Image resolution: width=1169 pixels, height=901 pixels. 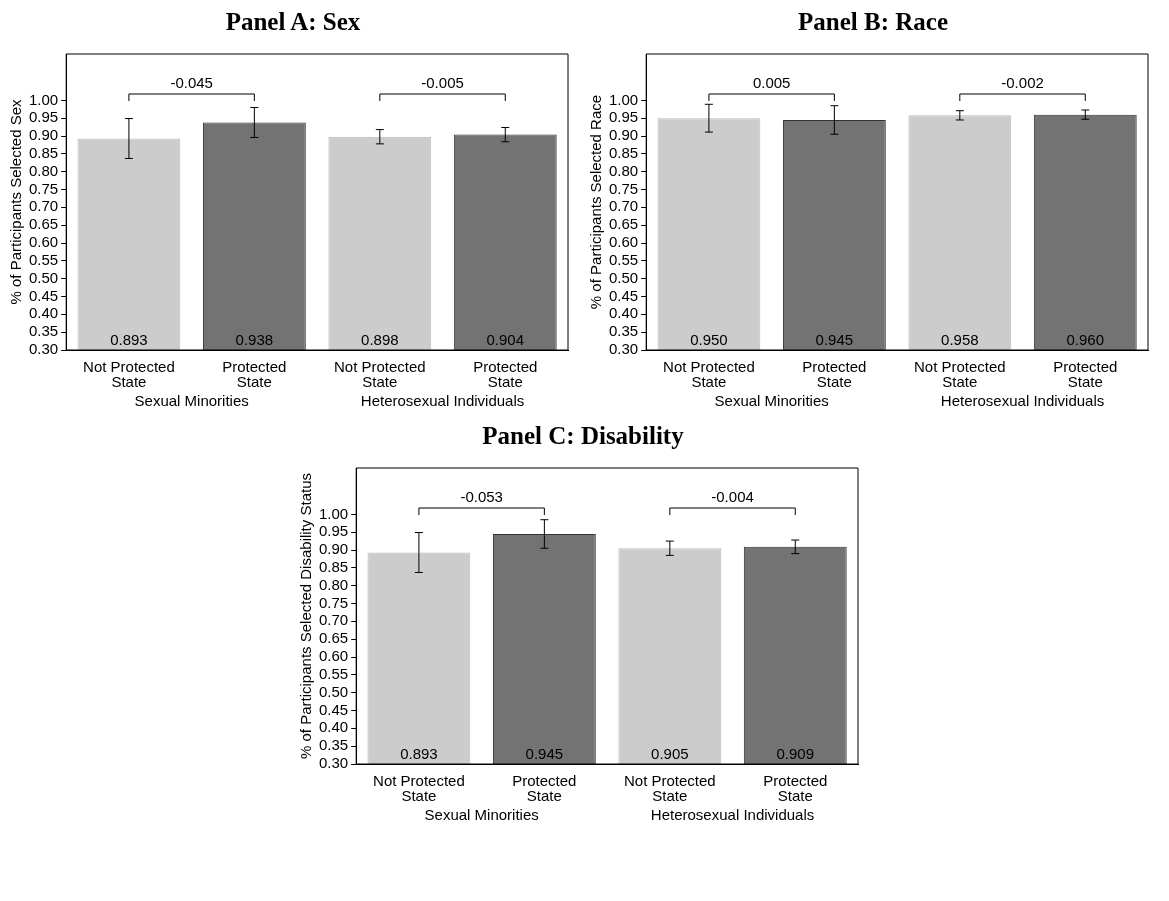 What do you see at coordinates (732, 496) in the screenshot?
I see `annotation: -0.004` at bounding box center [732, 496].